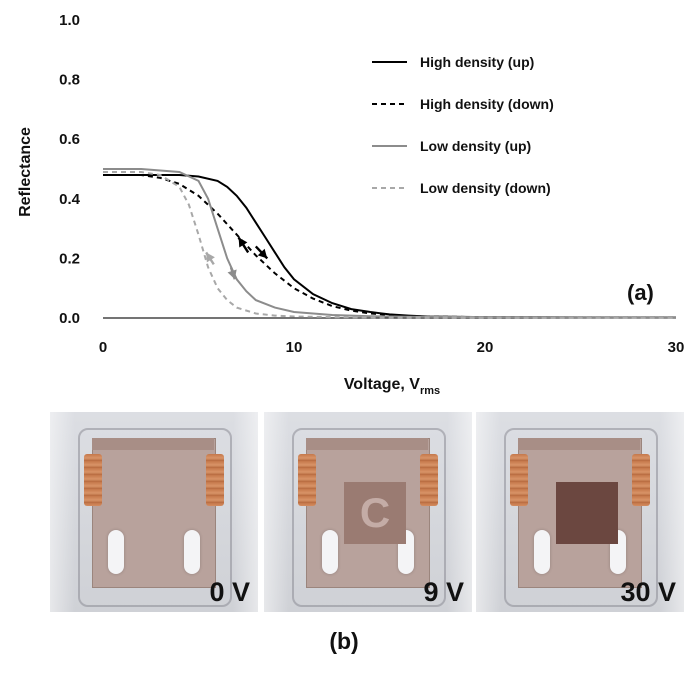  I want to click on hysteresis-arrows, so click(237, 258).